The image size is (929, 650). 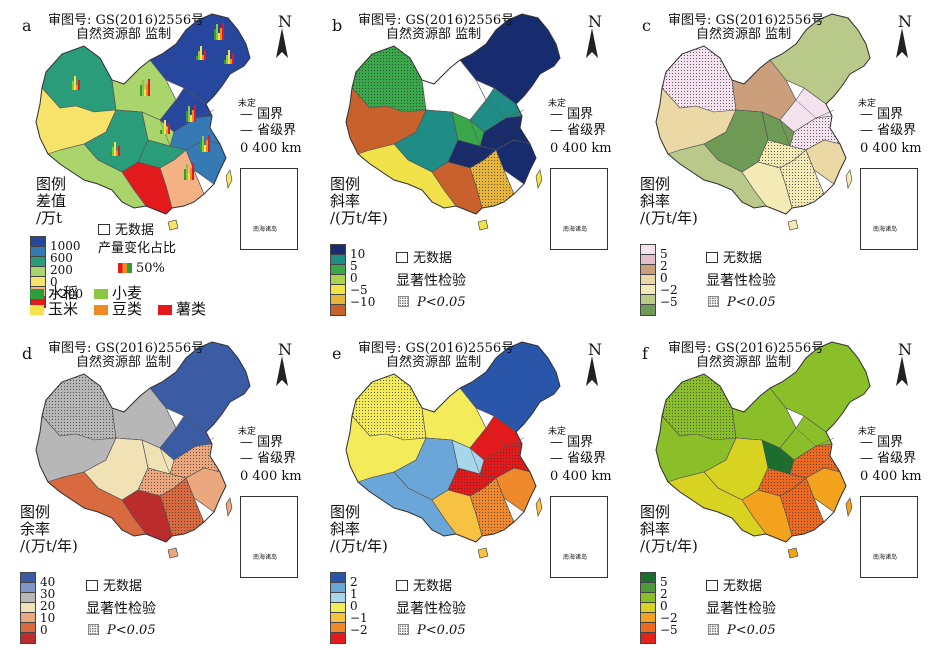 What do you see at coordinates (191, 309) in the screenshot?
I see `crop-label: 薯类` at bounding box center [191, 309].